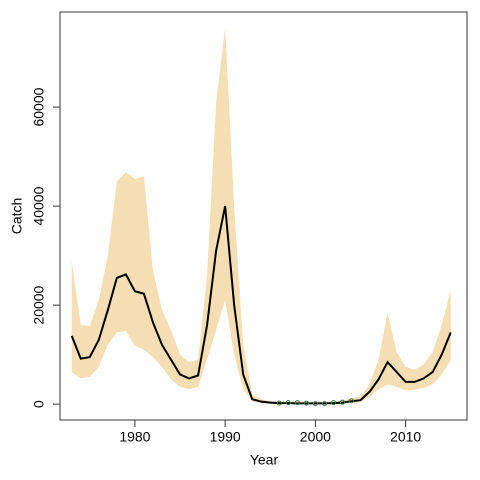  I want to click on x-tick-label: 2000, so click(315, 437).